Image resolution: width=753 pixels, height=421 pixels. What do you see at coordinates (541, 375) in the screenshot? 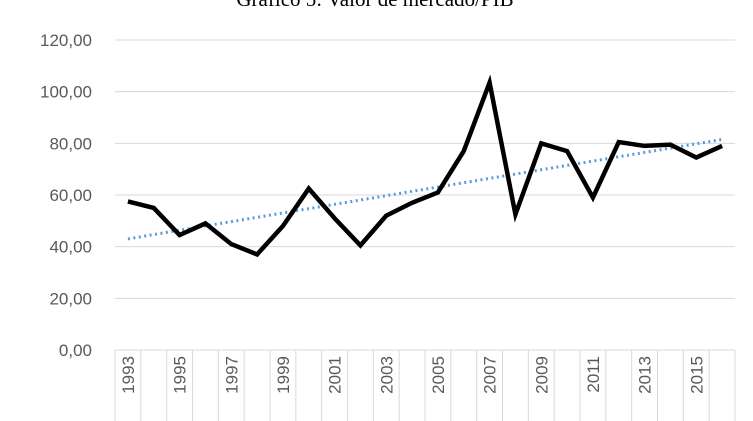
I see `x-tick-label: 2009` at bounding box center [541, 375].